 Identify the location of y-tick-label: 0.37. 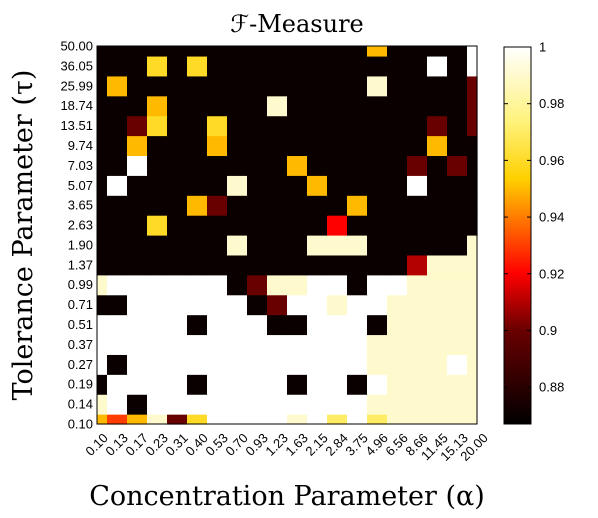
(80, 344).